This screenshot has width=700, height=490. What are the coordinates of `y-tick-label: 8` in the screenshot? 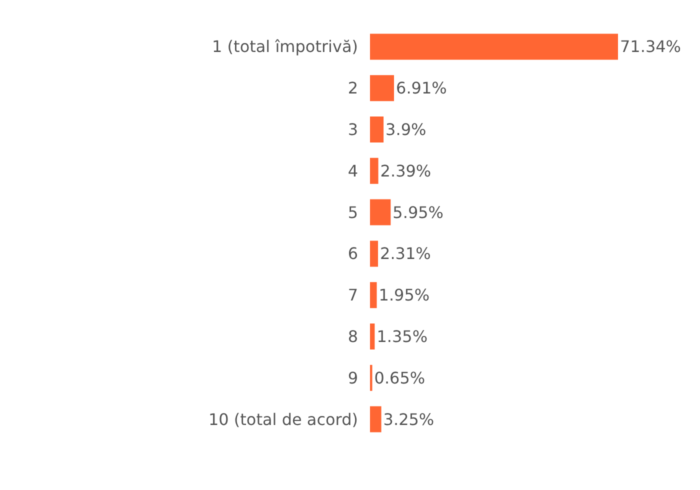 It's located at (353, 336).